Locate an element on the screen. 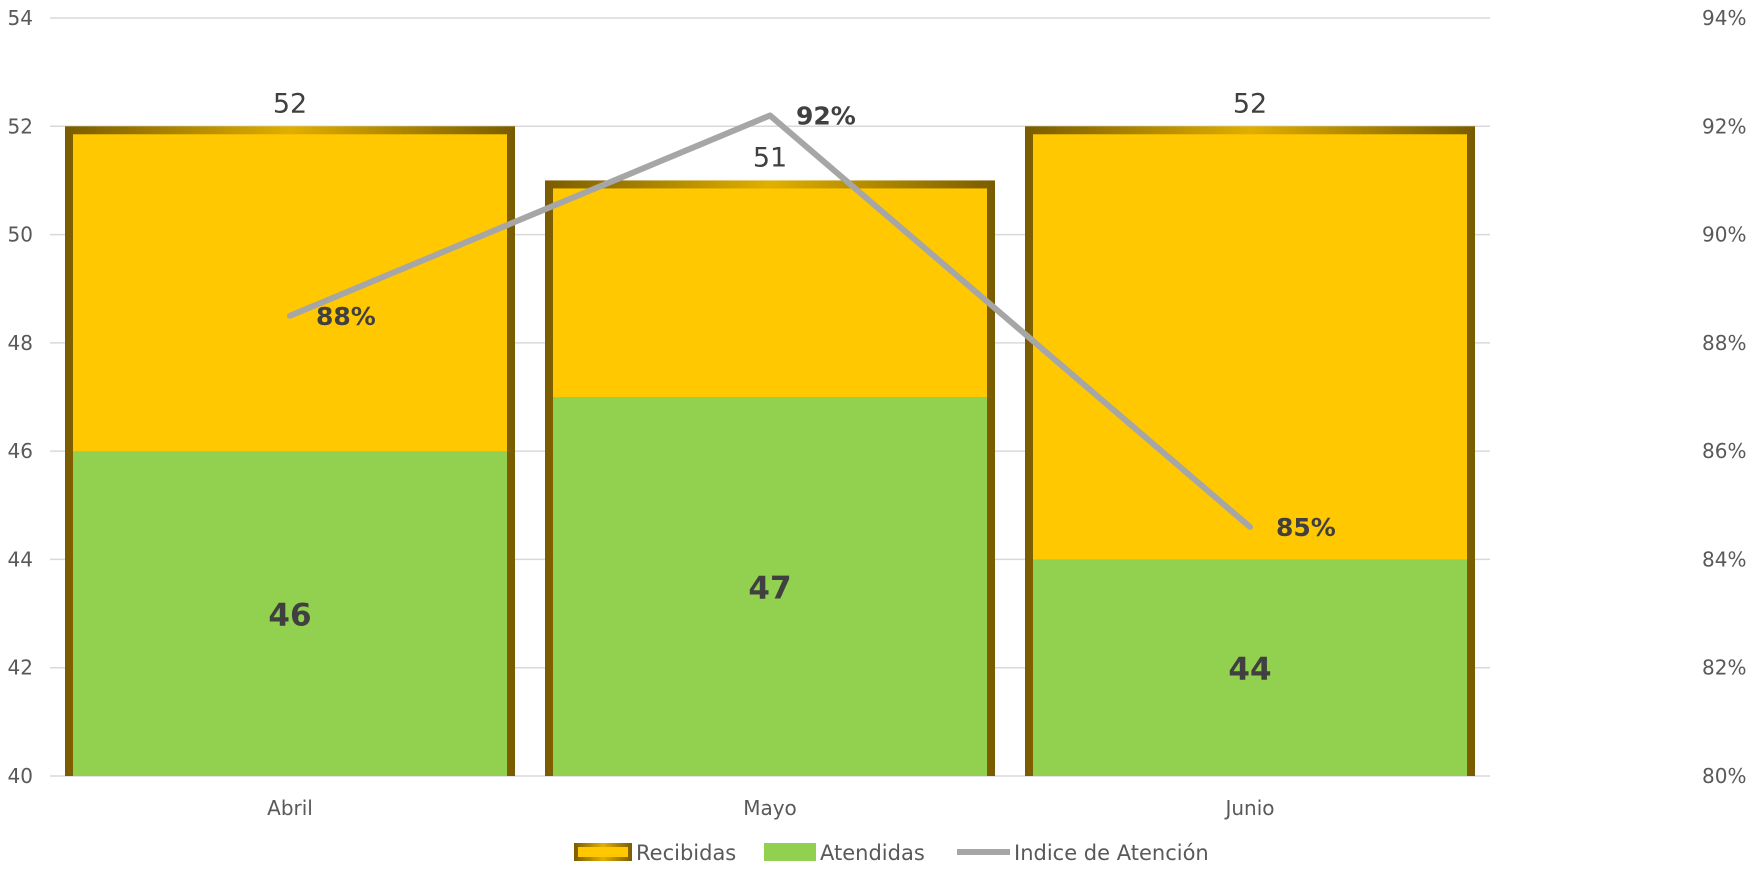 The image size is (1759, 869). legend-label-atendidas: Atendidas is located at coordinates (872, 853).